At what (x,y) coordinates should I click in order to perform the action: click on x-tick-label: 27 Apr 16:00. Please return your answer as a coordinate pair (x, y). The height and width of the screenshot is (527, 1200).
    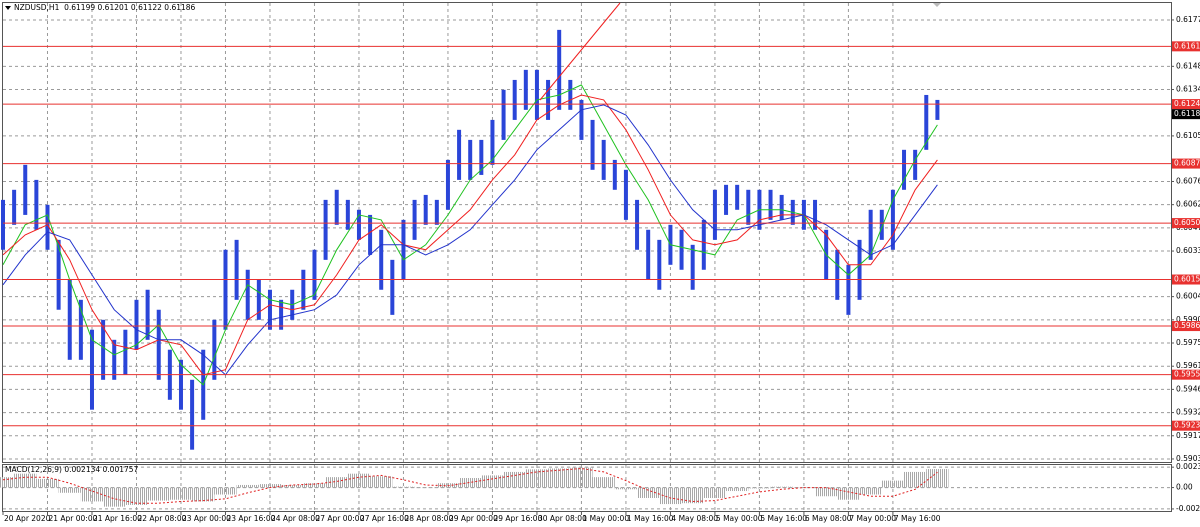
    Looking at the image, I should click on (384, 518).